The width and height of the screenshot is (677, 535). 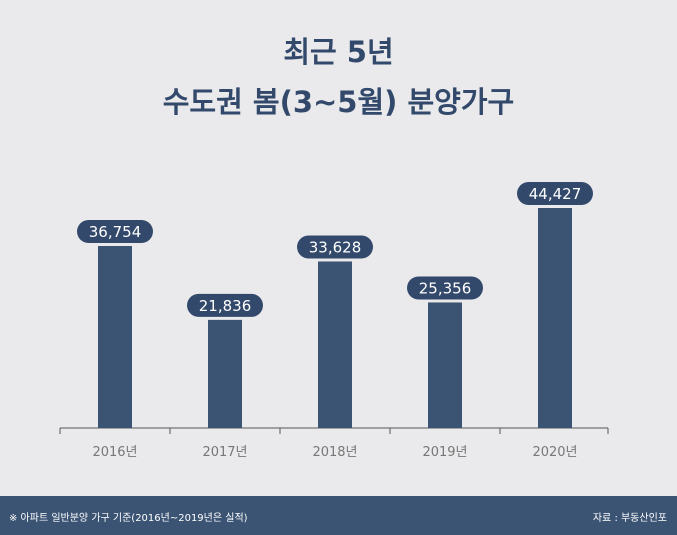 What do you see at coordinates (338, 52) in the screenshot?
I see `chart-title-line-1: 최근 5년` at bounding box center [338, 52].